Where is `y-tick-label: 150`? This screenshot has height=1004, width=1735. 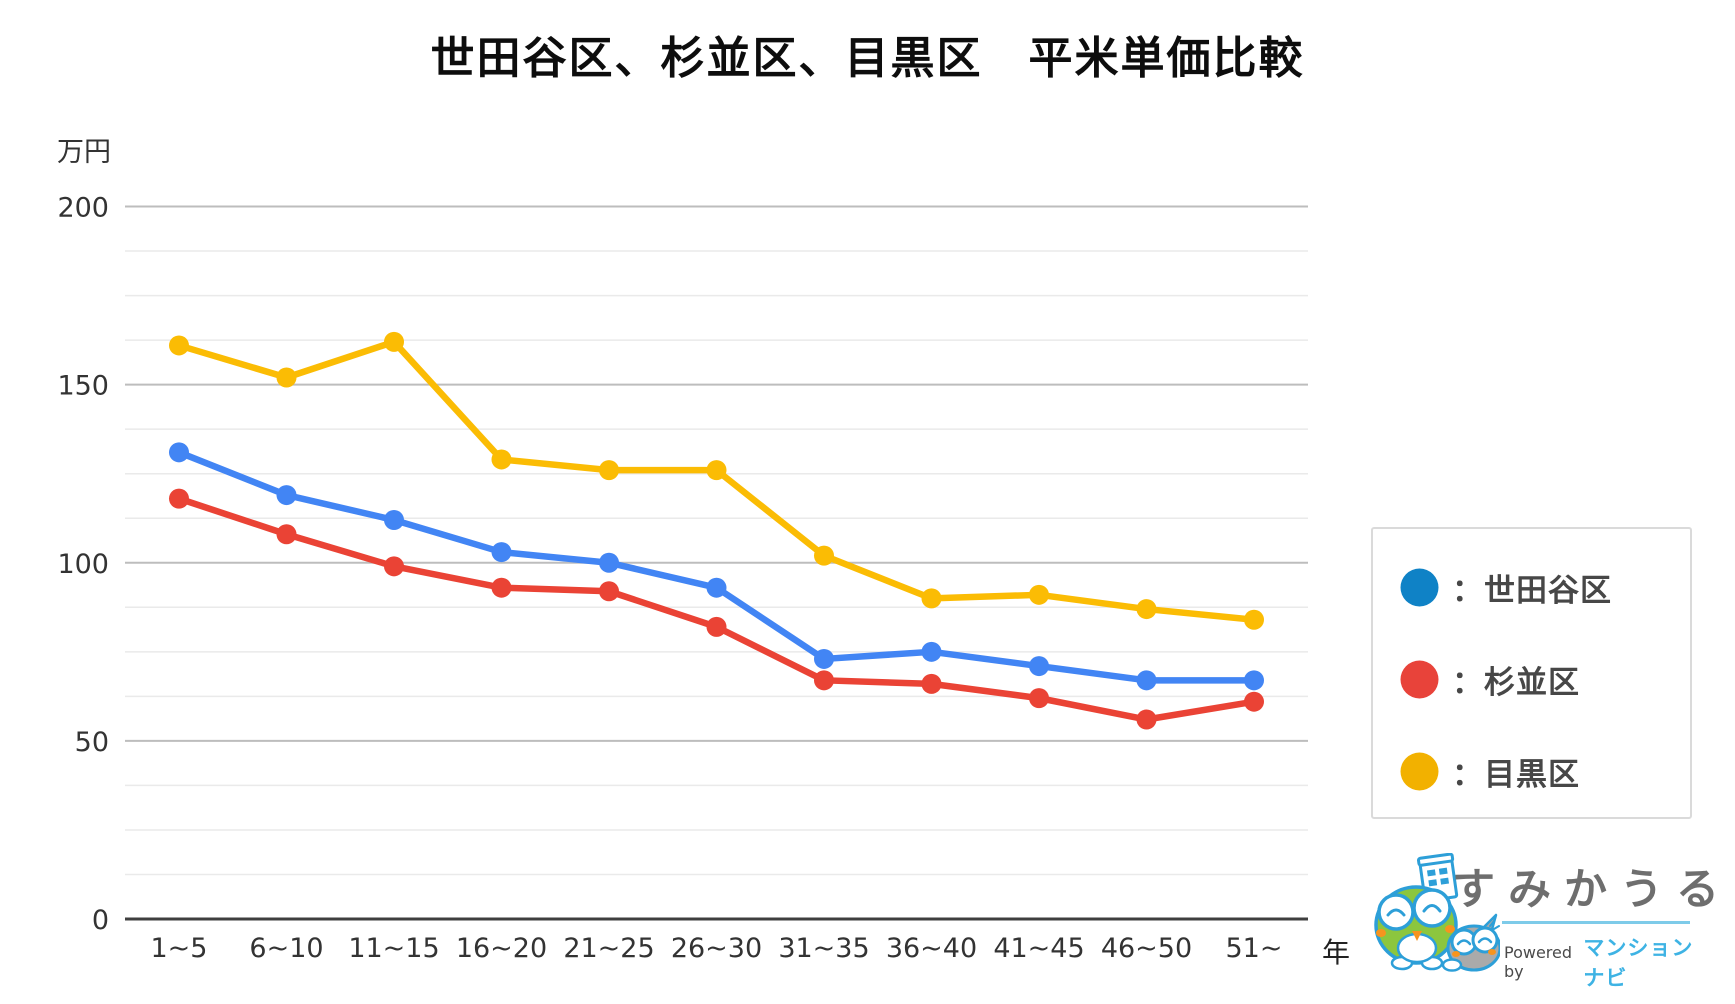
y-tick-label: 150 is located at coordinates (83, 386).